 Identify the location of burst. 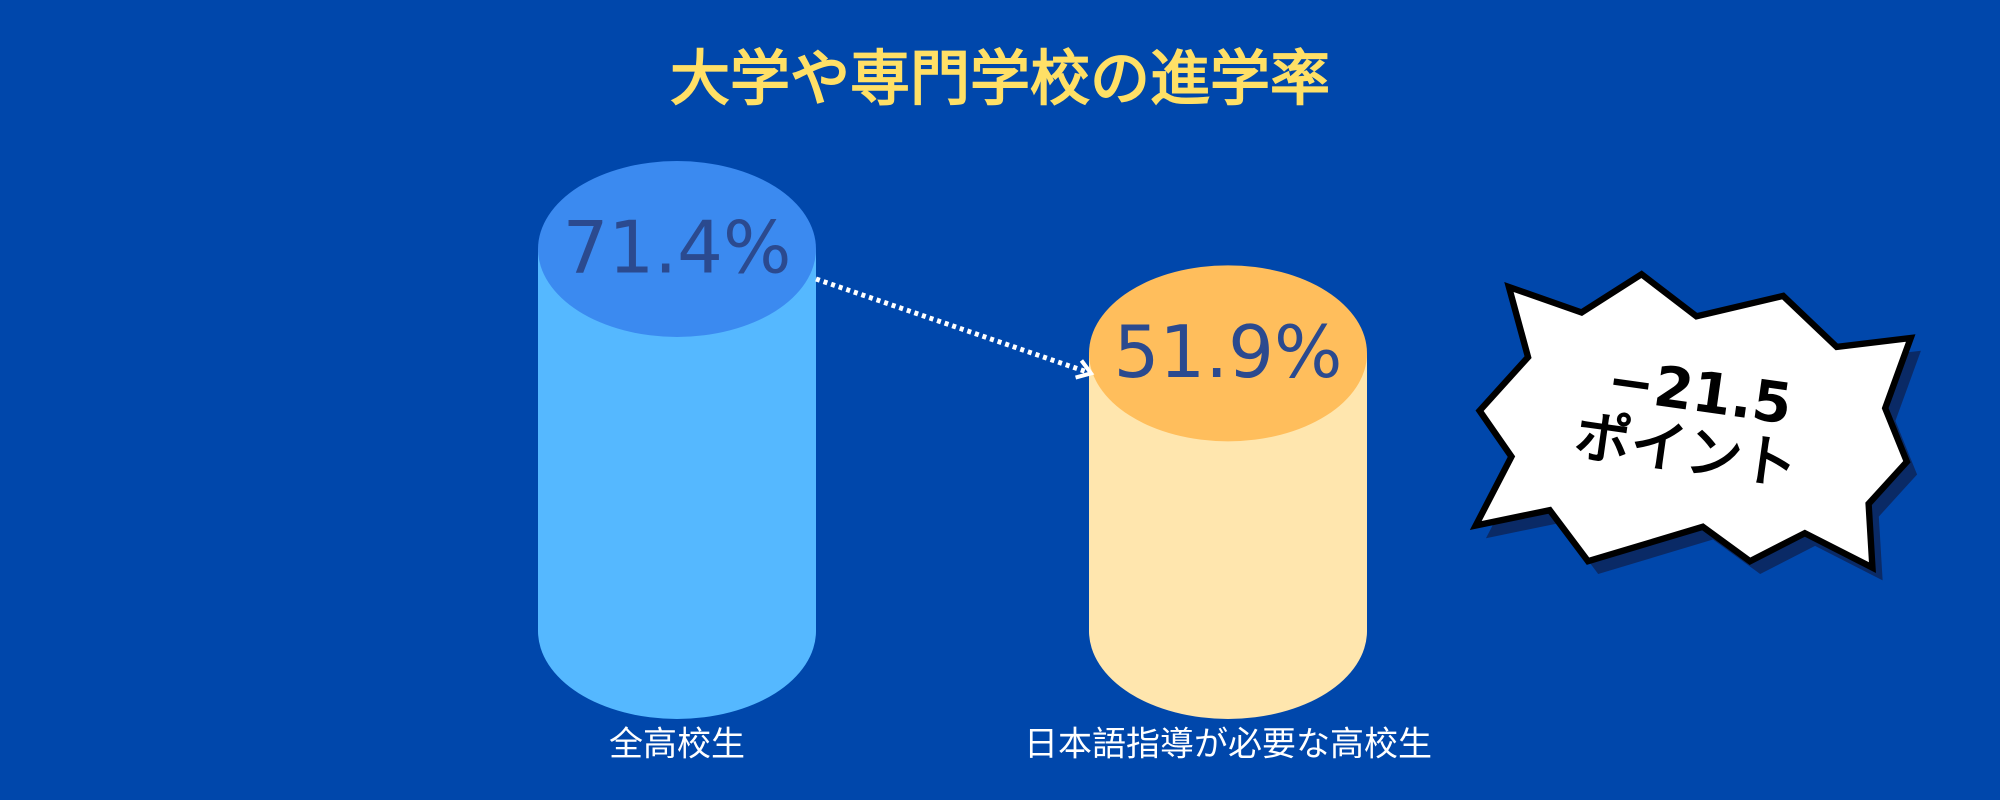
(1695, 425).